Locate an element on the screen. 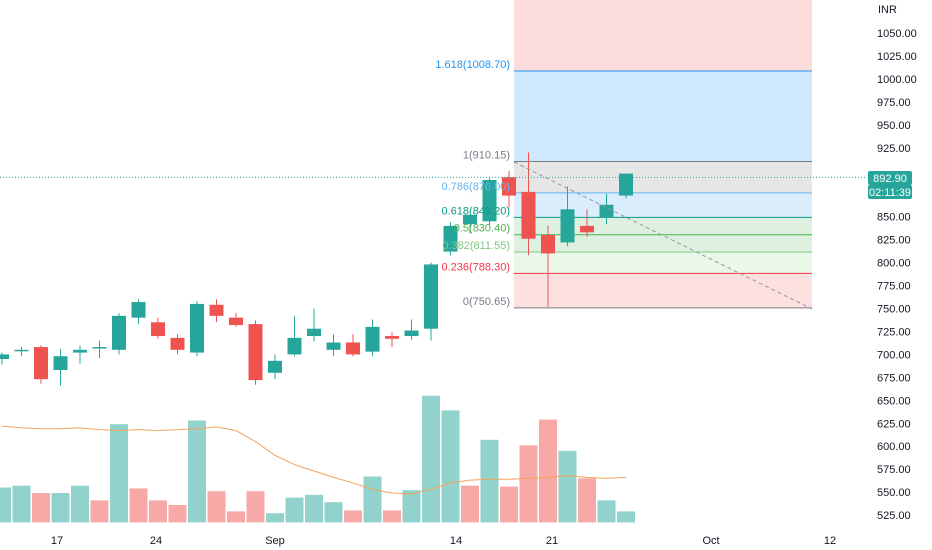  countdown-label: 02:11:39 is located at coordinates (890, 193).